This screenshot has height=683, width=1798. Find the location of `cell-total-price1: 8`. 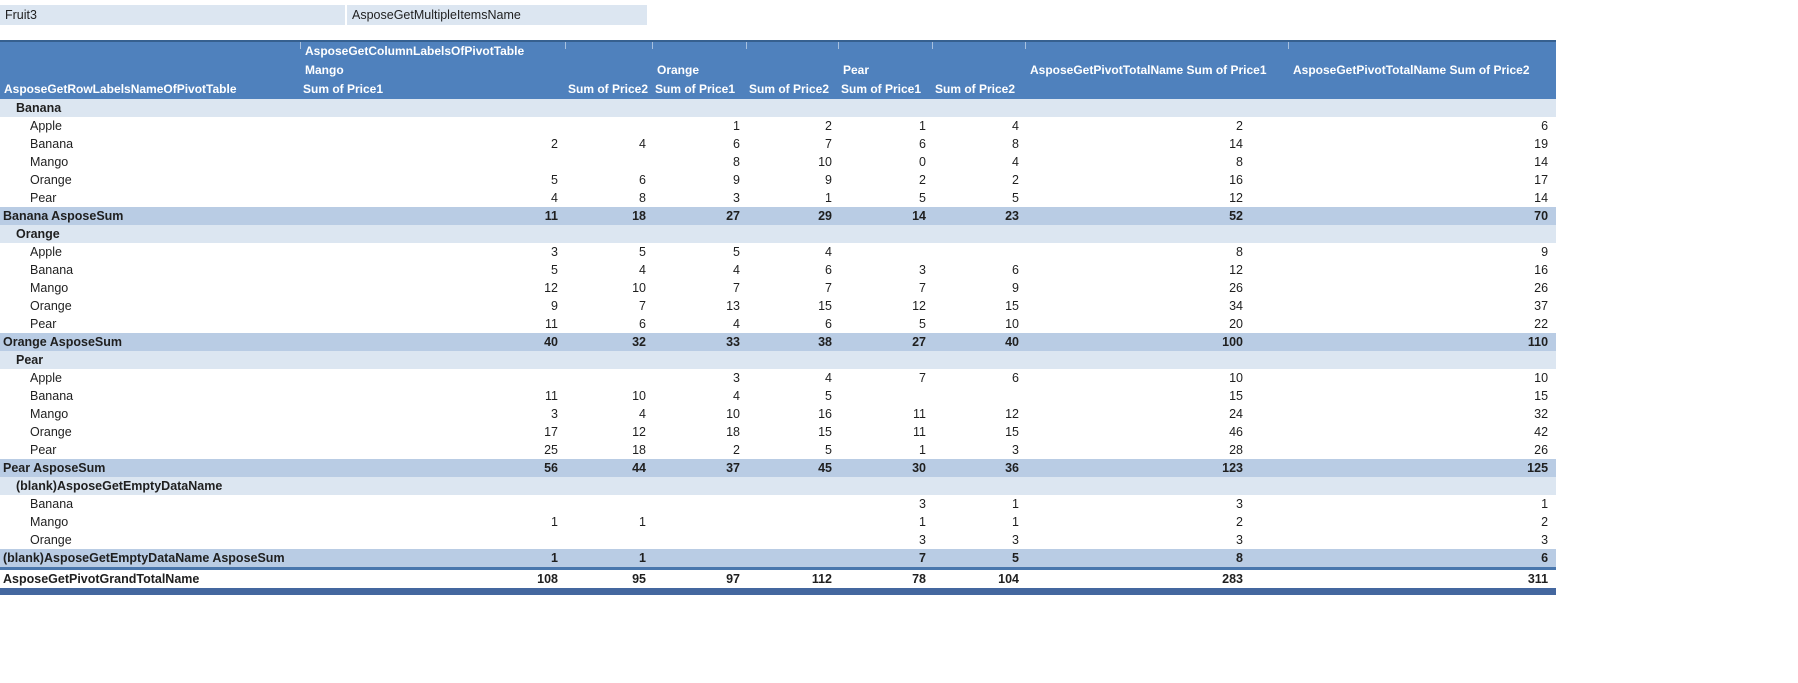

cell-total-price1: 8 is located at coordinates (1239, 252).